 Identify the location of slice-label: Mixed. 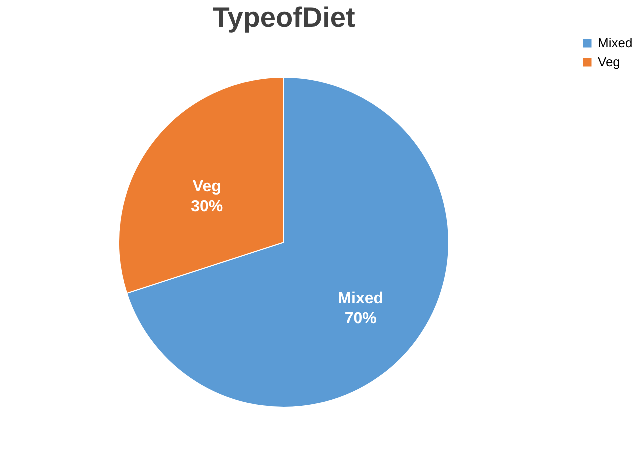
(361, 299).